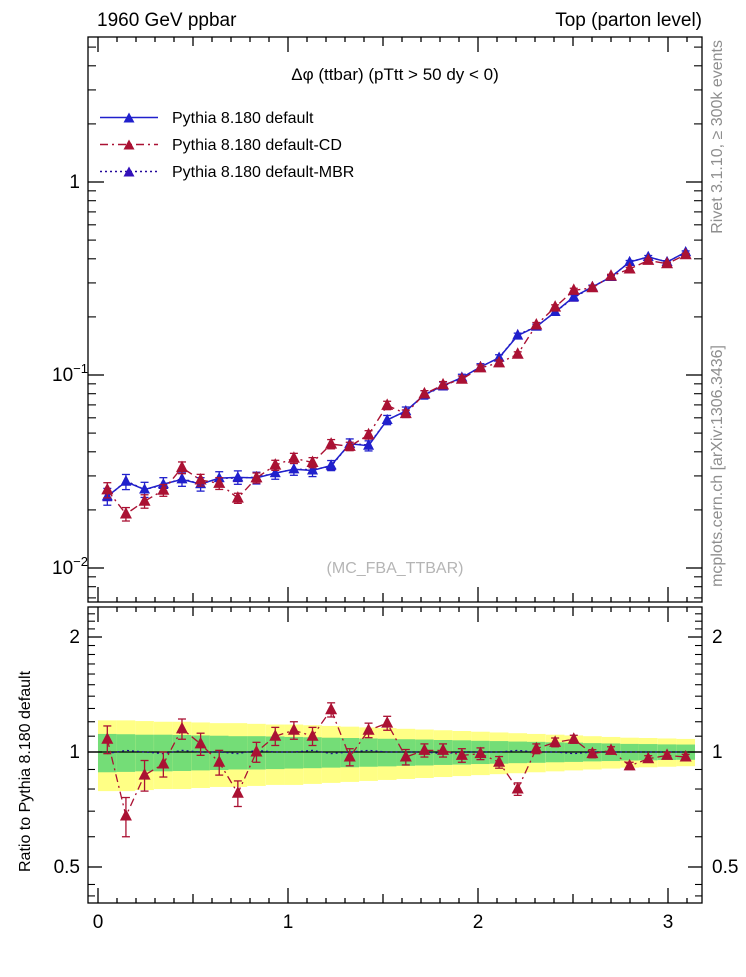  What do you see at coordinates (668, 922) in the screenshot?
I see `svg-text: 3` at bounding box center [668, 922].